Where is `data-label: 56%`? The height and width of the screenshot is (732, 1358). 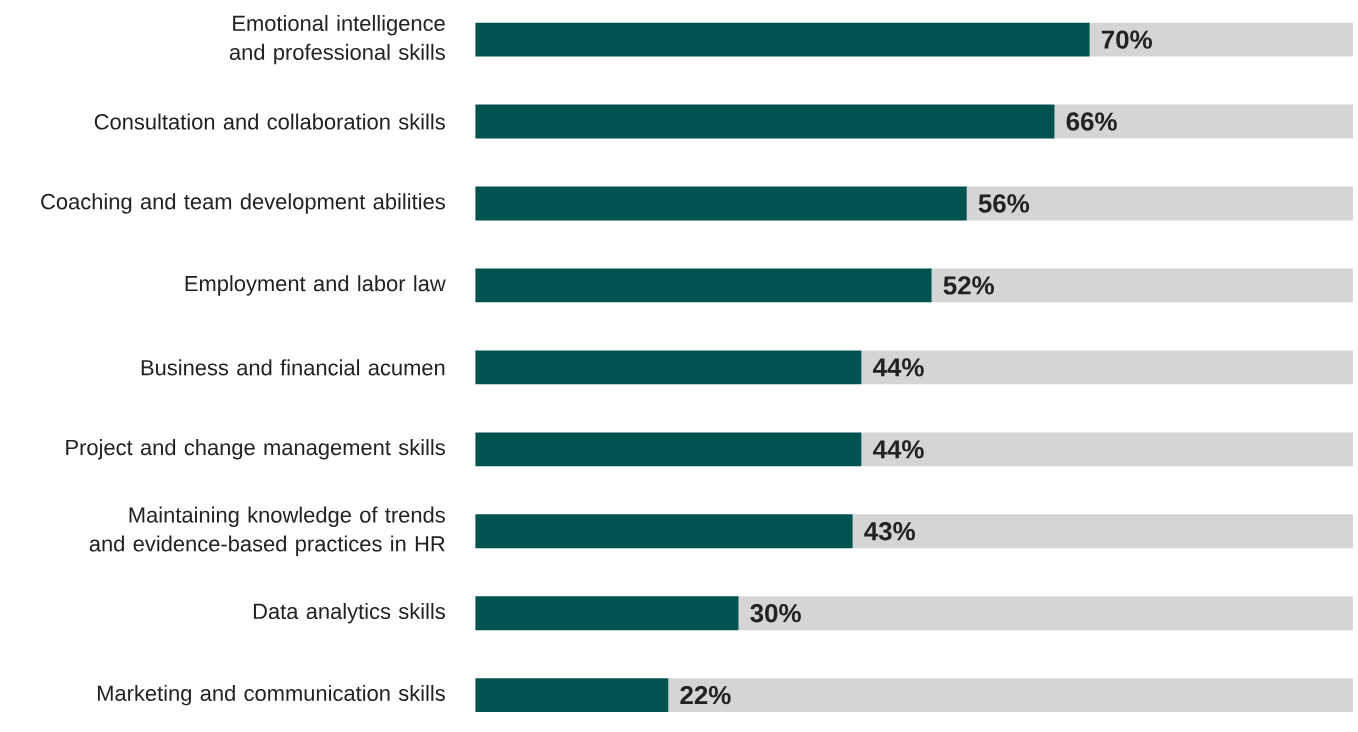 data-label: 56% is located at coordinates (1004, 203).